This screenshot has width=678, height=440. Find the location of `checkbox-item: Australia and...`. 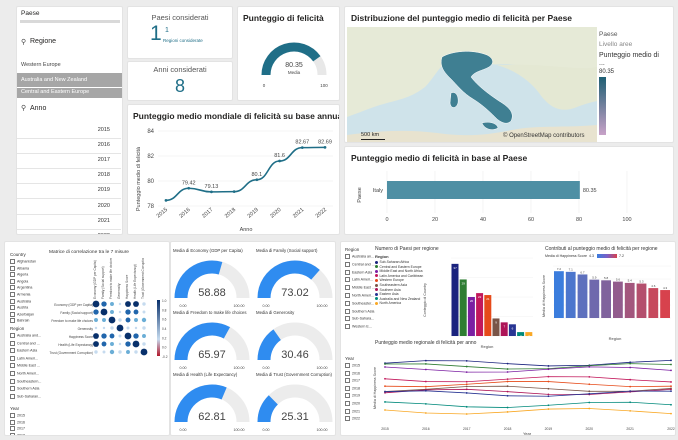

checkbox-item: Australia and... is located at coordinates (25, 335).